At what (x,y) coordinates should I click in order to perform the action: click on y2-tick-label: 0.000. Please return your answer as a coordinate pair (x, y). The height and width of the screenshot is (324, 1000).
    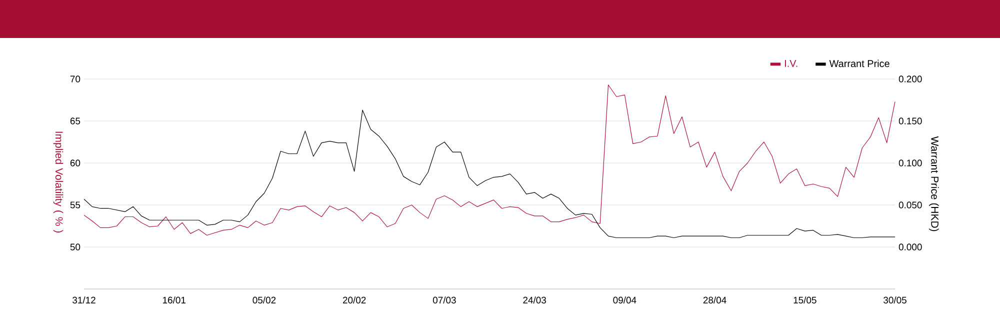
    Looking at the image, I should click on (910, 247).